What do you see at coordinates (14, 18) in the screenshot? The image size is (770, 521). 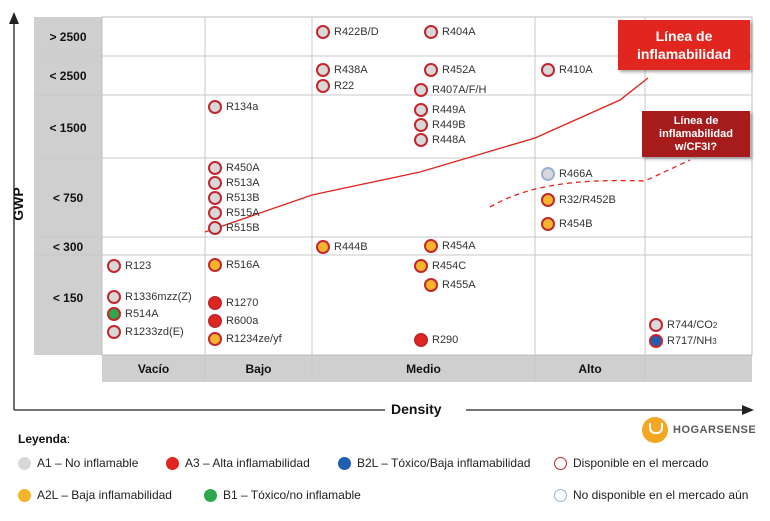 I see `y-axis-arrow-icon` at bounding box center [14, 18].